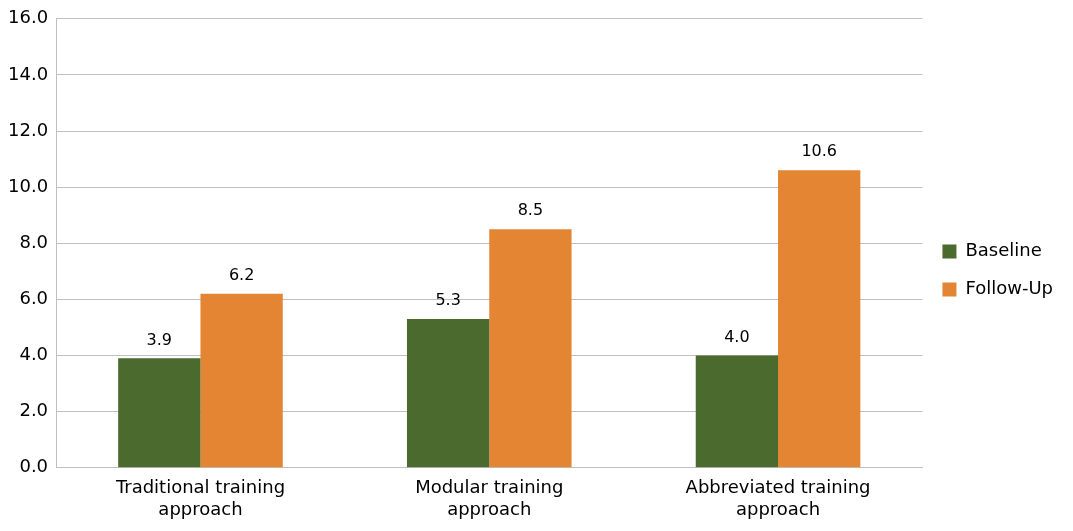 The image size is (1073, 531). Describe the element at coordinates (159, 339) in the screenshot. I see `data-label: 3.9` at that location.